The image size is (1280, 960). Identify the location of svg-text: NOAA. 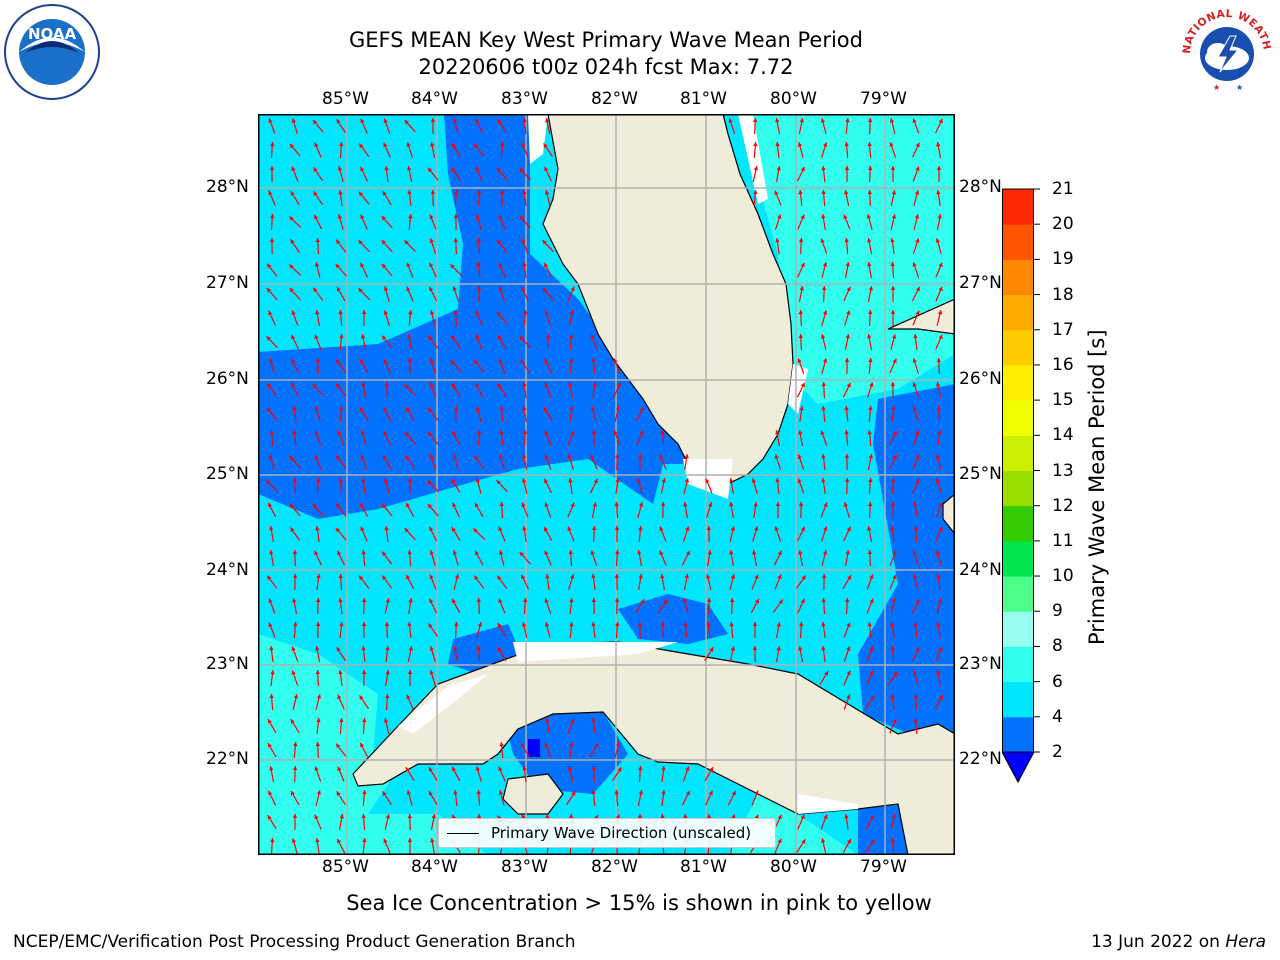
(52, 34).